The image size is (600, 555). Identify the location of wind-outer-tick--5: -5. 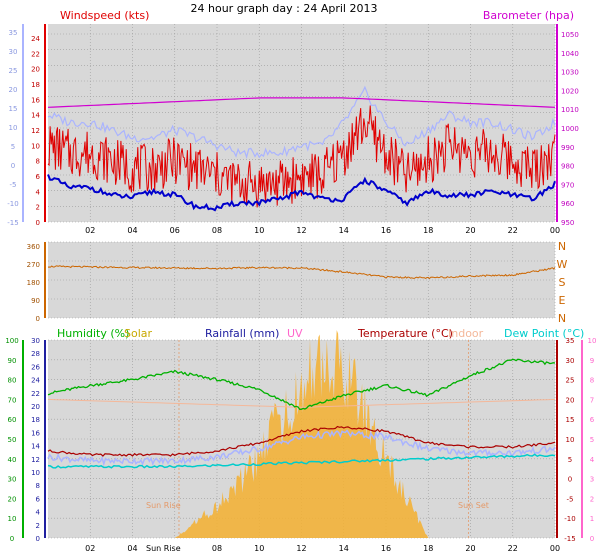
(13, 185).